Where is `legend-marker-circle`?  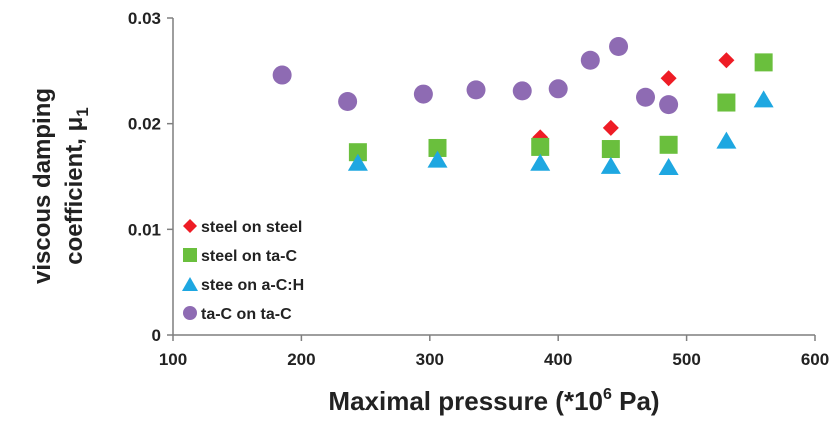 legend-marker-circle is located at coordinates (190, 313).